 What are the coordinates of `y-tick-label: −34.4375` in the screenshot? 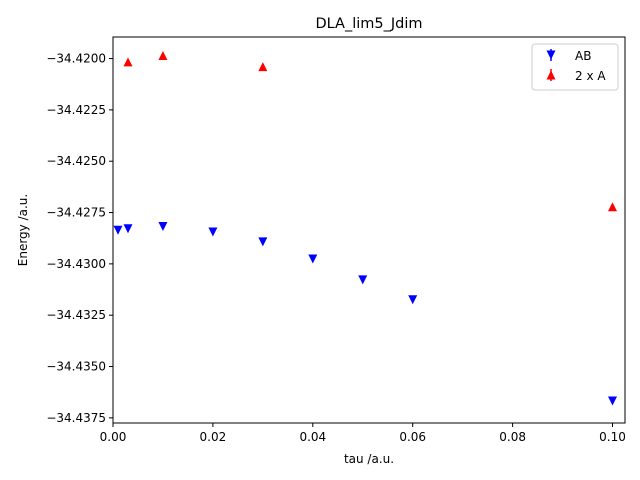 It's located at (76, 418).